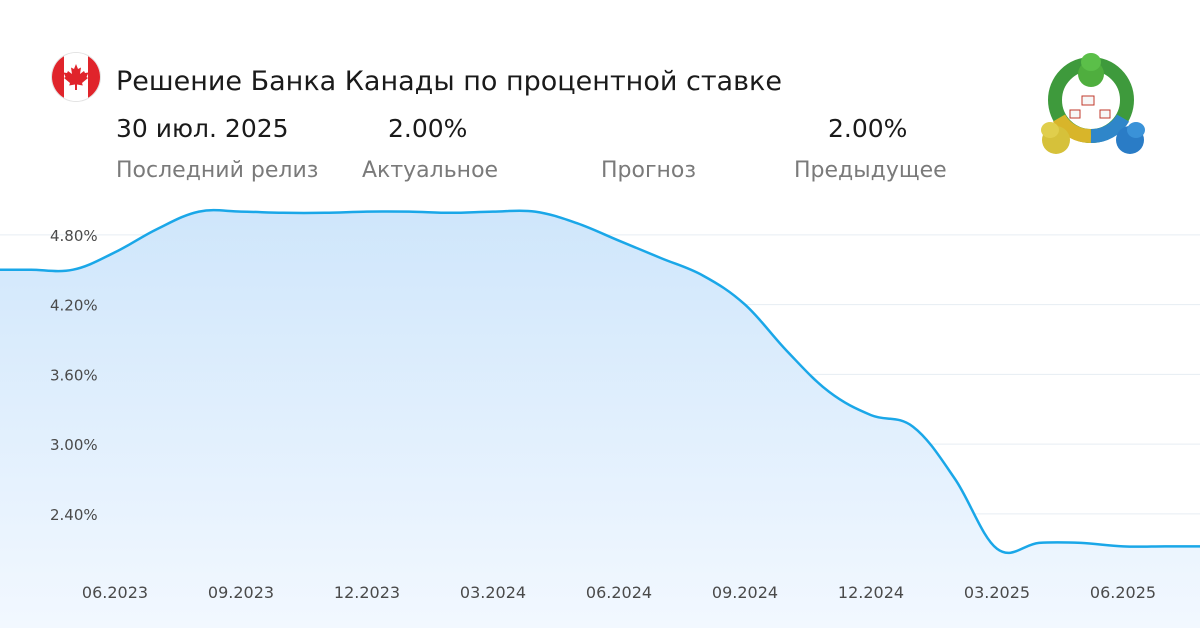 The height and width of the screenshot is (628, 1200). What do you see at coordinates (202, 128) in the screenshot?
I see `last-release-value: 30 июл. 2025` at bounding box center [202, 128].